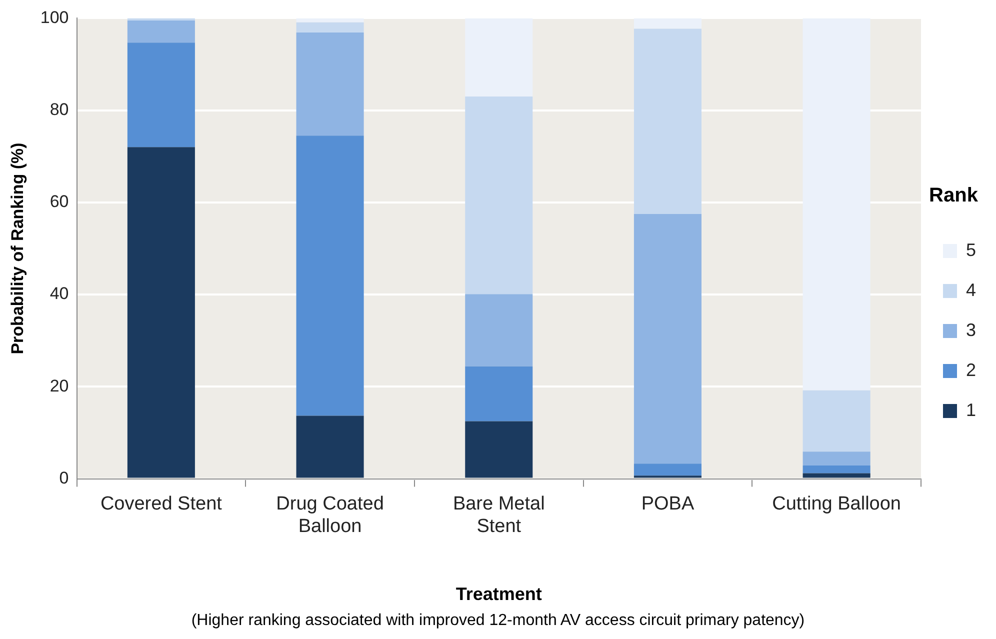 The height and width of the screenshot is (639, 996). I want to click on y-tick-label: 80, so click(59, 110).